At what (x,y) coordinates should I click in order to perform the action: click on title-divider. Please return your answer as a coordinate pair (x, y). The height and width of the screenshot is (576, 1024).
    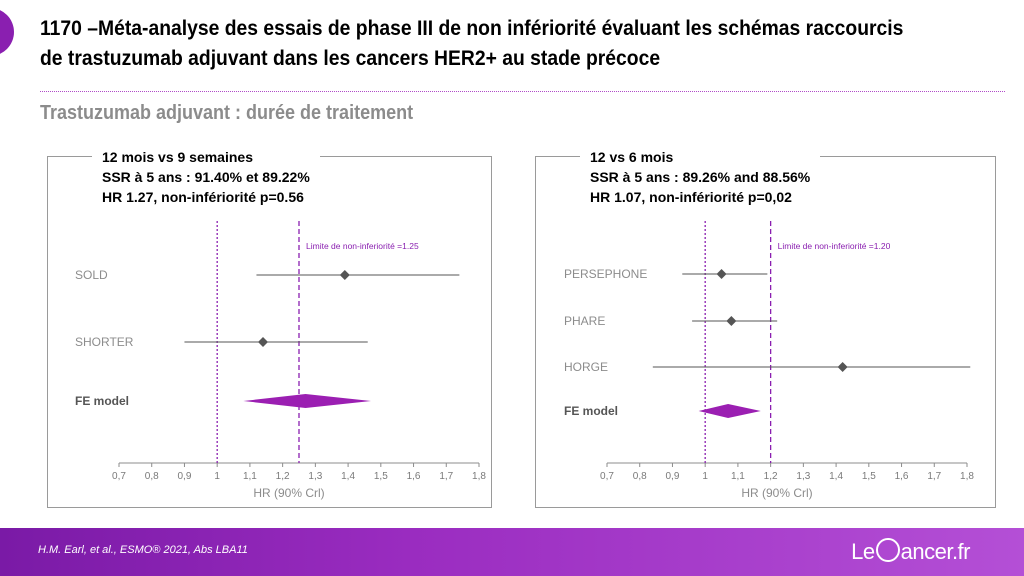
    Looking at the image, I should click on (522, 91).